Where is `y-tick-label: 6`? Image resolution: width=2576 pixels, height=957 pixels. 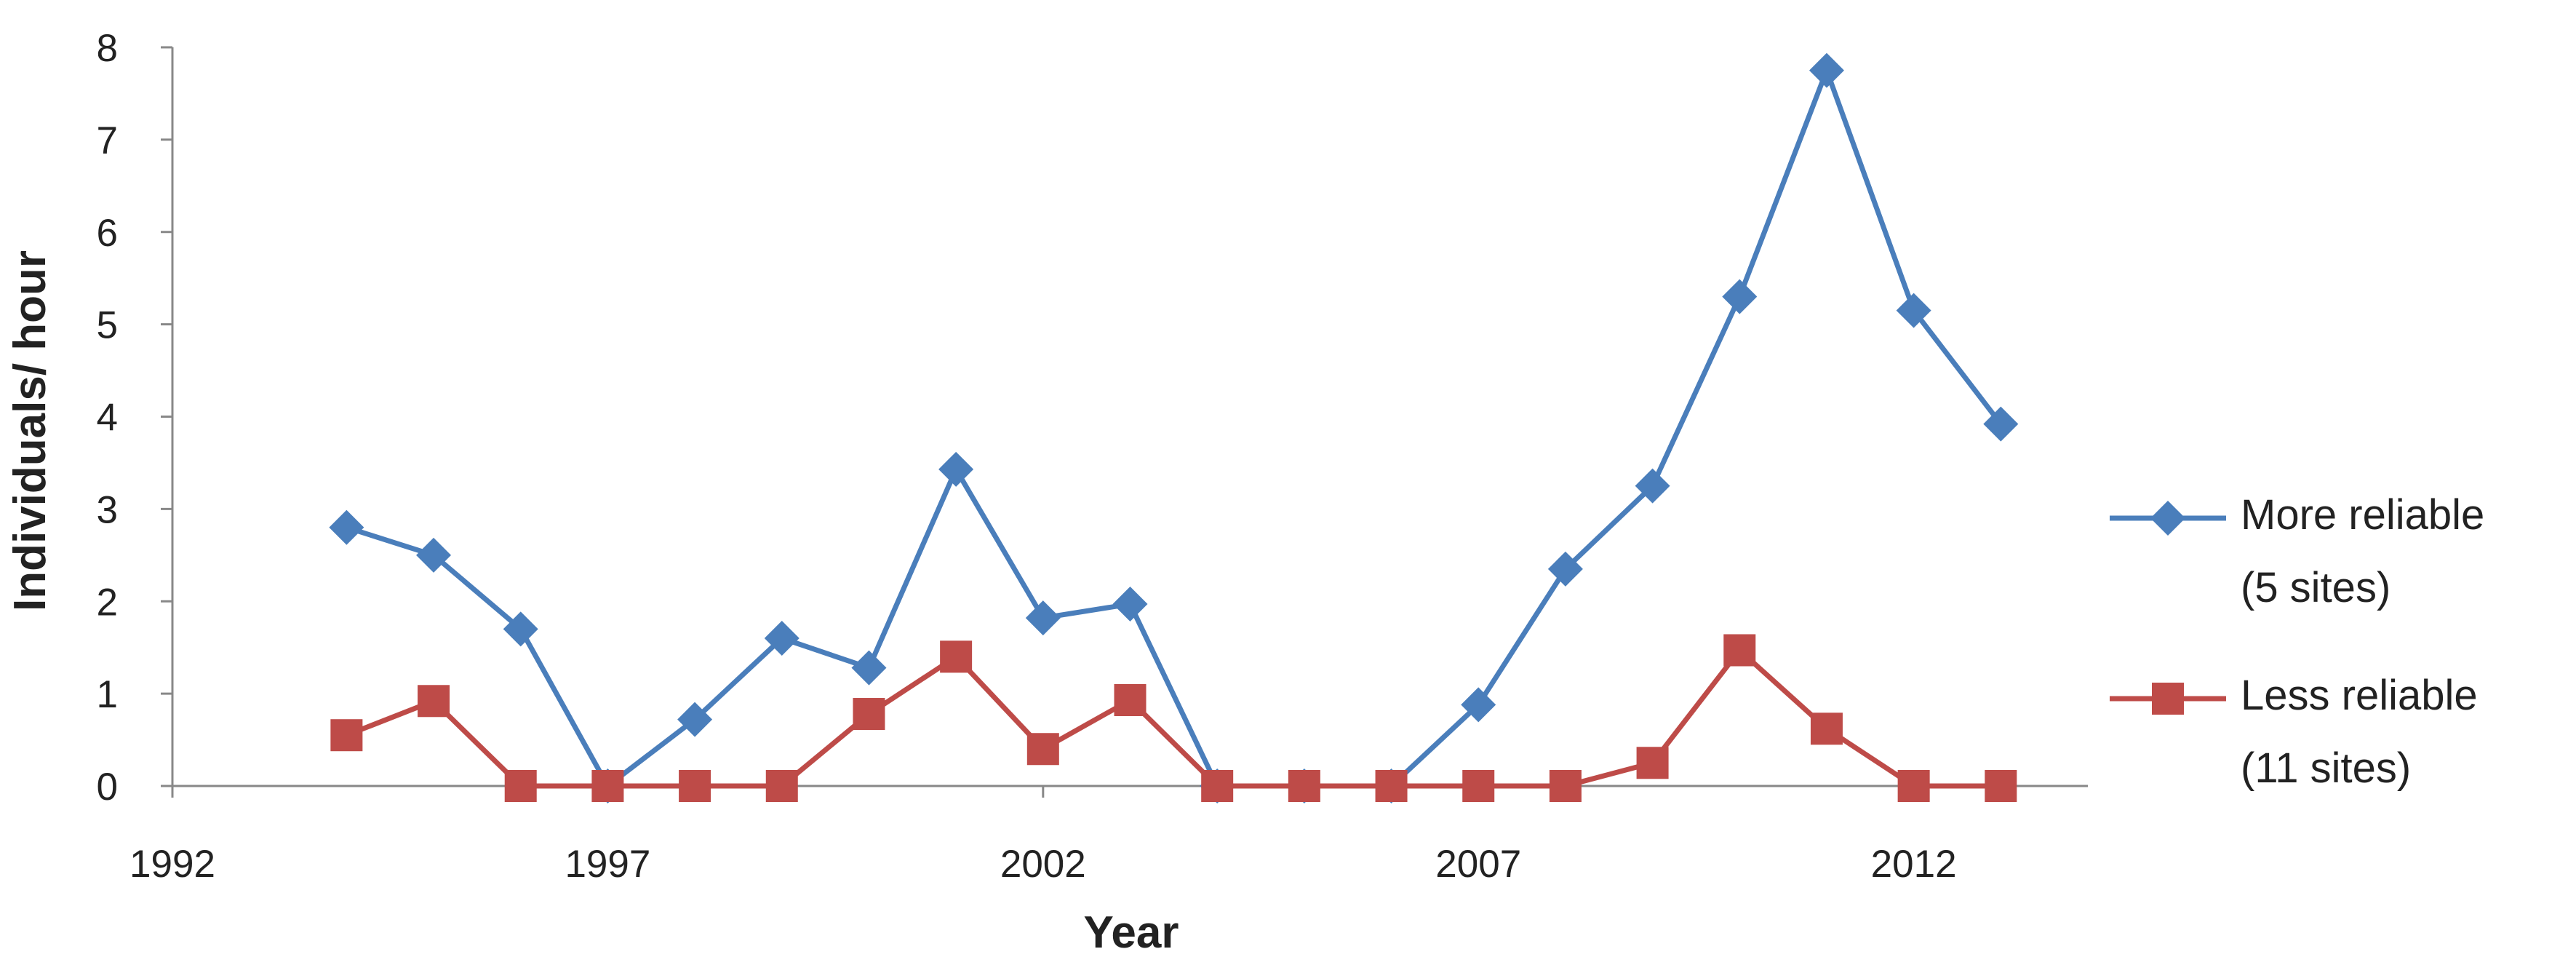
y-tick-label: 6 is located at coordinates (107, 233).